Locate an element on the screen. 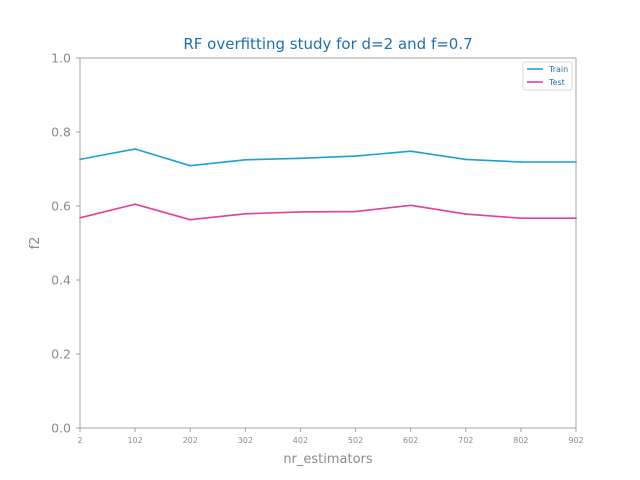 This screenshot has height=480, width=640. x-axis: 2 102 202 302 402 502 602 702 802 902 is located at coordinates (330, 436).